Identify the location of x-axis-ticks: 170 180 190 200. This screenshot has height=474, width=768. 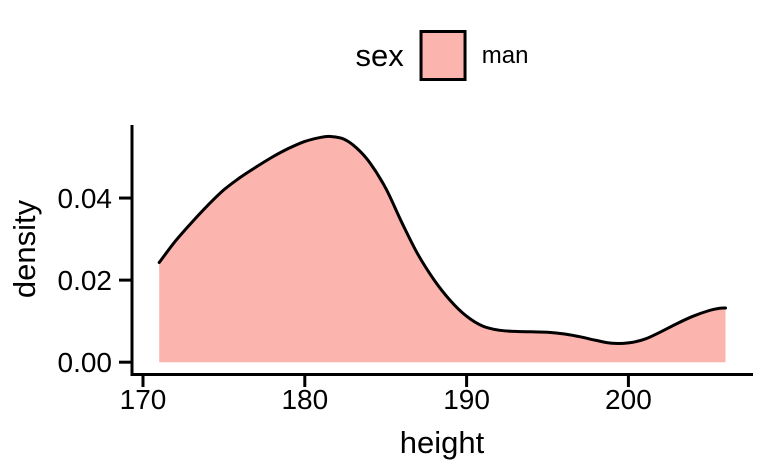
(386, 394).